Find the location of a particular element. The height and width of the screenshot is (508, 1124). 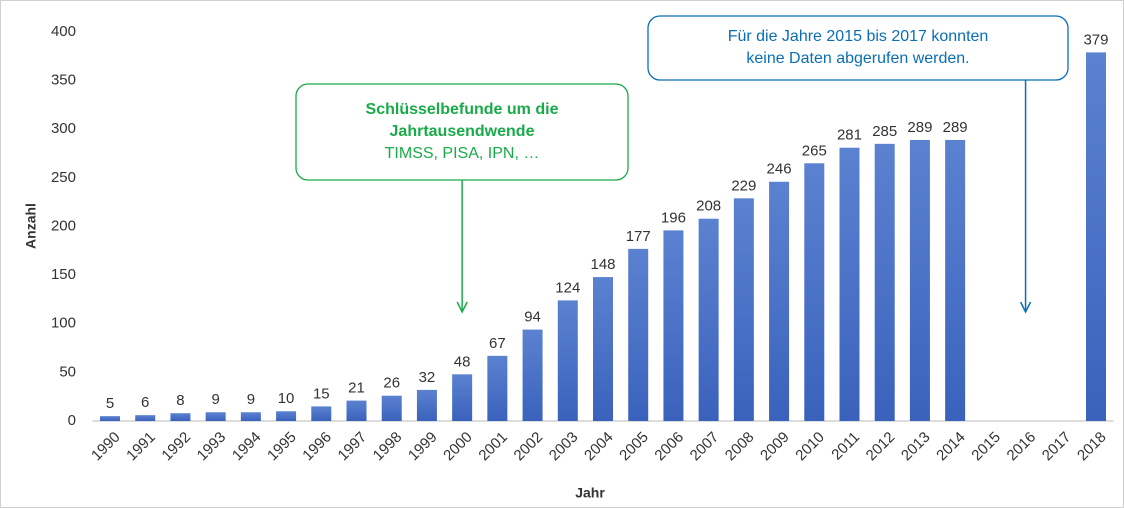

y-tick-label: 50 is located at coordinates (67, 371).